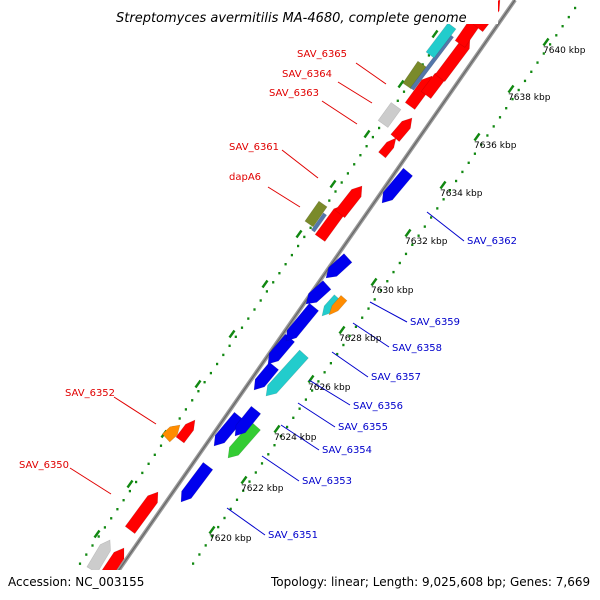 The width and height of the screenshot is (600, 600). I want to click on gene-label-reverse: SAV_6359, so click(435, 322).